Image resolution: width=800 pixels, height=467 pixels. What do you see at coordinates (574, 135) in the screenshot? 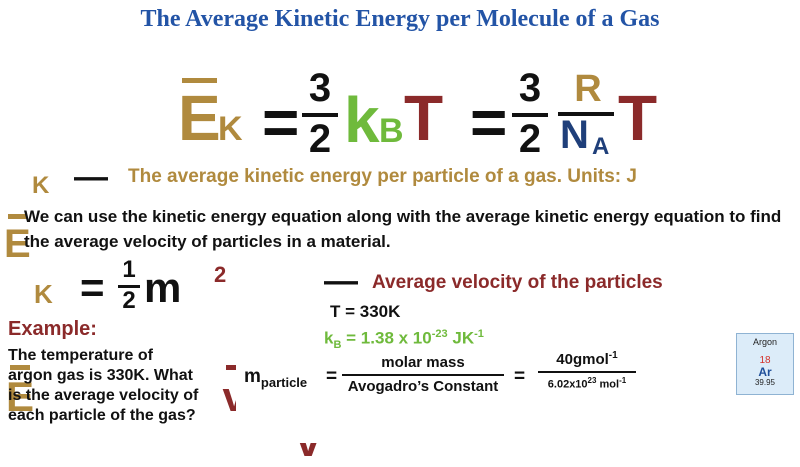
I see `avogadro-symbol: N` at bounding box center [574, 135].